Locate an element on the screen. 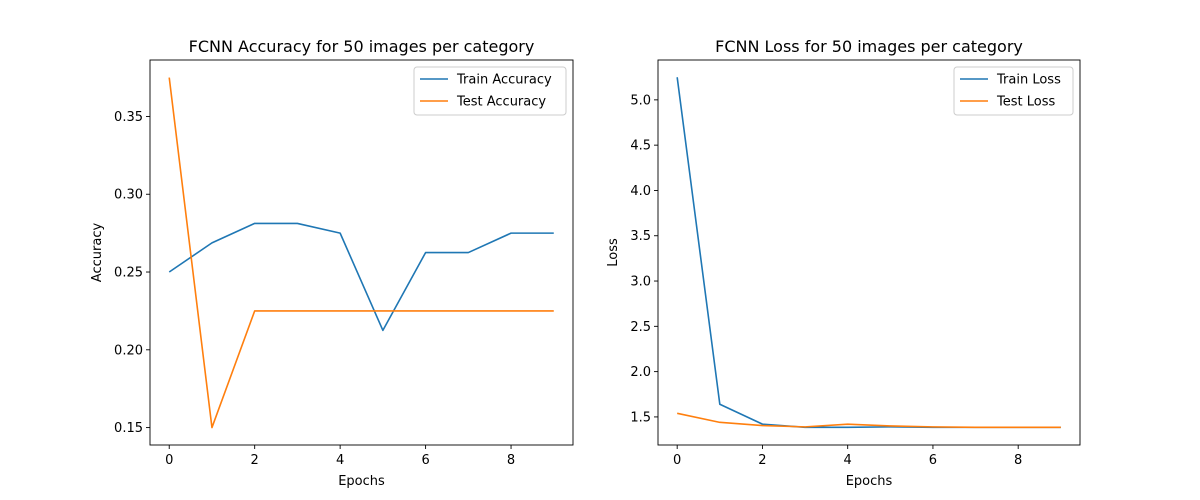 The image size is (1200, 500). series-line-train-accuracy is located at coordinates (361, 277).